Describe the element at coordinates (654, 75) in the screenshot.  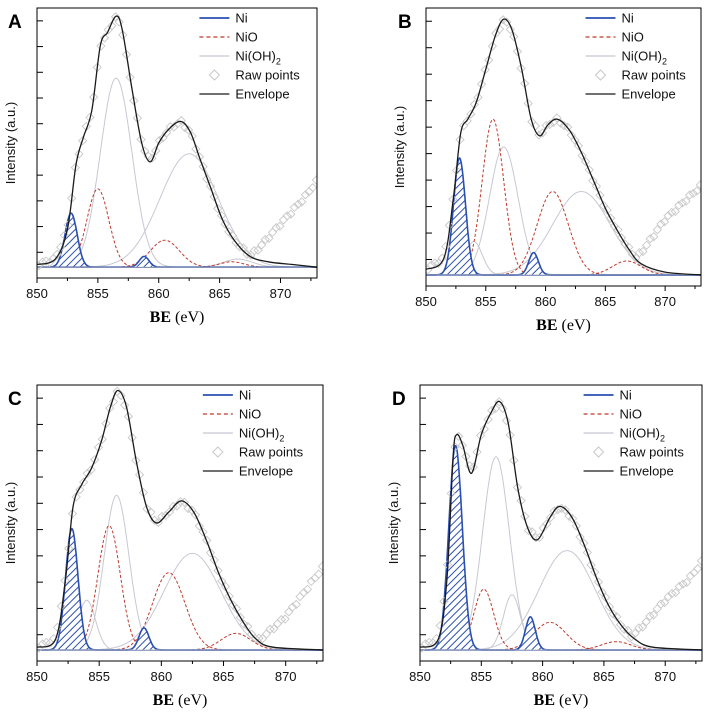
I see `legend-label: Raw points` at that location.